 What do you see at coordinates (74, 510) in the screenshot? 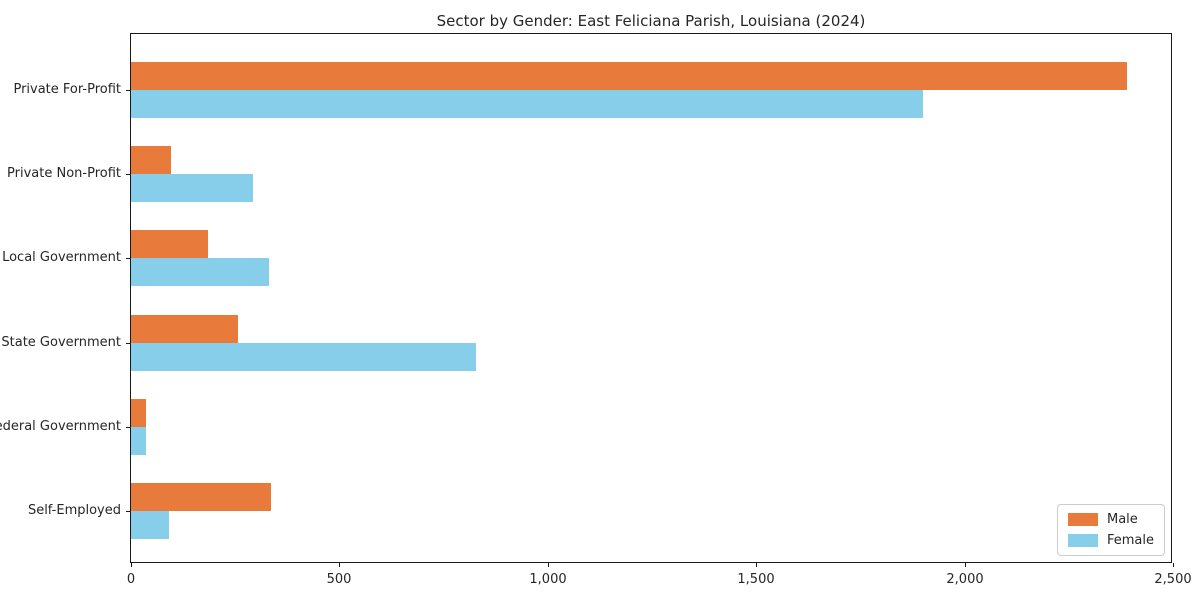
I see `y-tick-label-self-employed: Self-Employed` at bounding box center [74, 510].